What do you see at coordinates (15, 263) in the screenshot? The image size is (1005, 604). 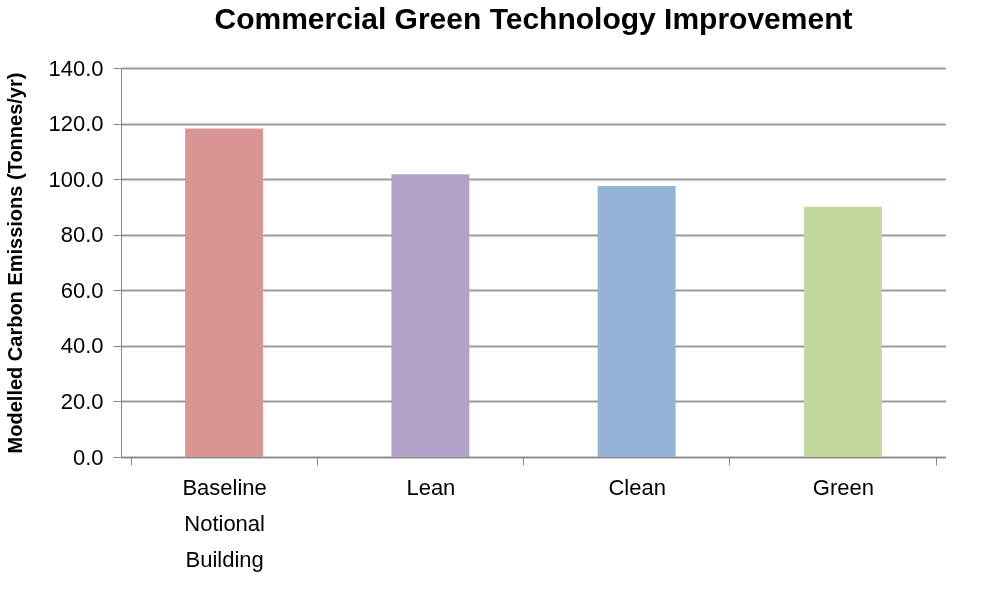 I see `y-axis-title: Modelled Carbon Emissions (Tonnes/yr)` at bounding box center [15, 263].